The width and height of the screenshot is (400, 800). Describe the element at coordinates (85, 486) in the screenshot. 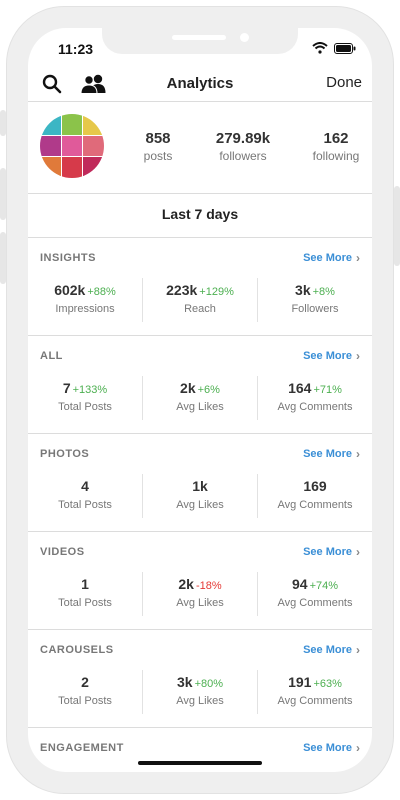

I see `metric-value: 4` at that location.